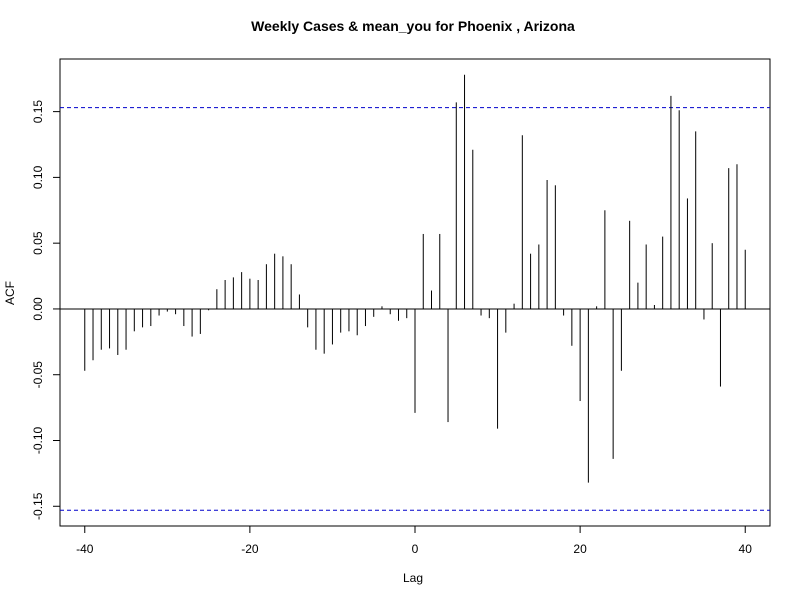  I want to click on x-tick-label: 40, so click(746, 549).